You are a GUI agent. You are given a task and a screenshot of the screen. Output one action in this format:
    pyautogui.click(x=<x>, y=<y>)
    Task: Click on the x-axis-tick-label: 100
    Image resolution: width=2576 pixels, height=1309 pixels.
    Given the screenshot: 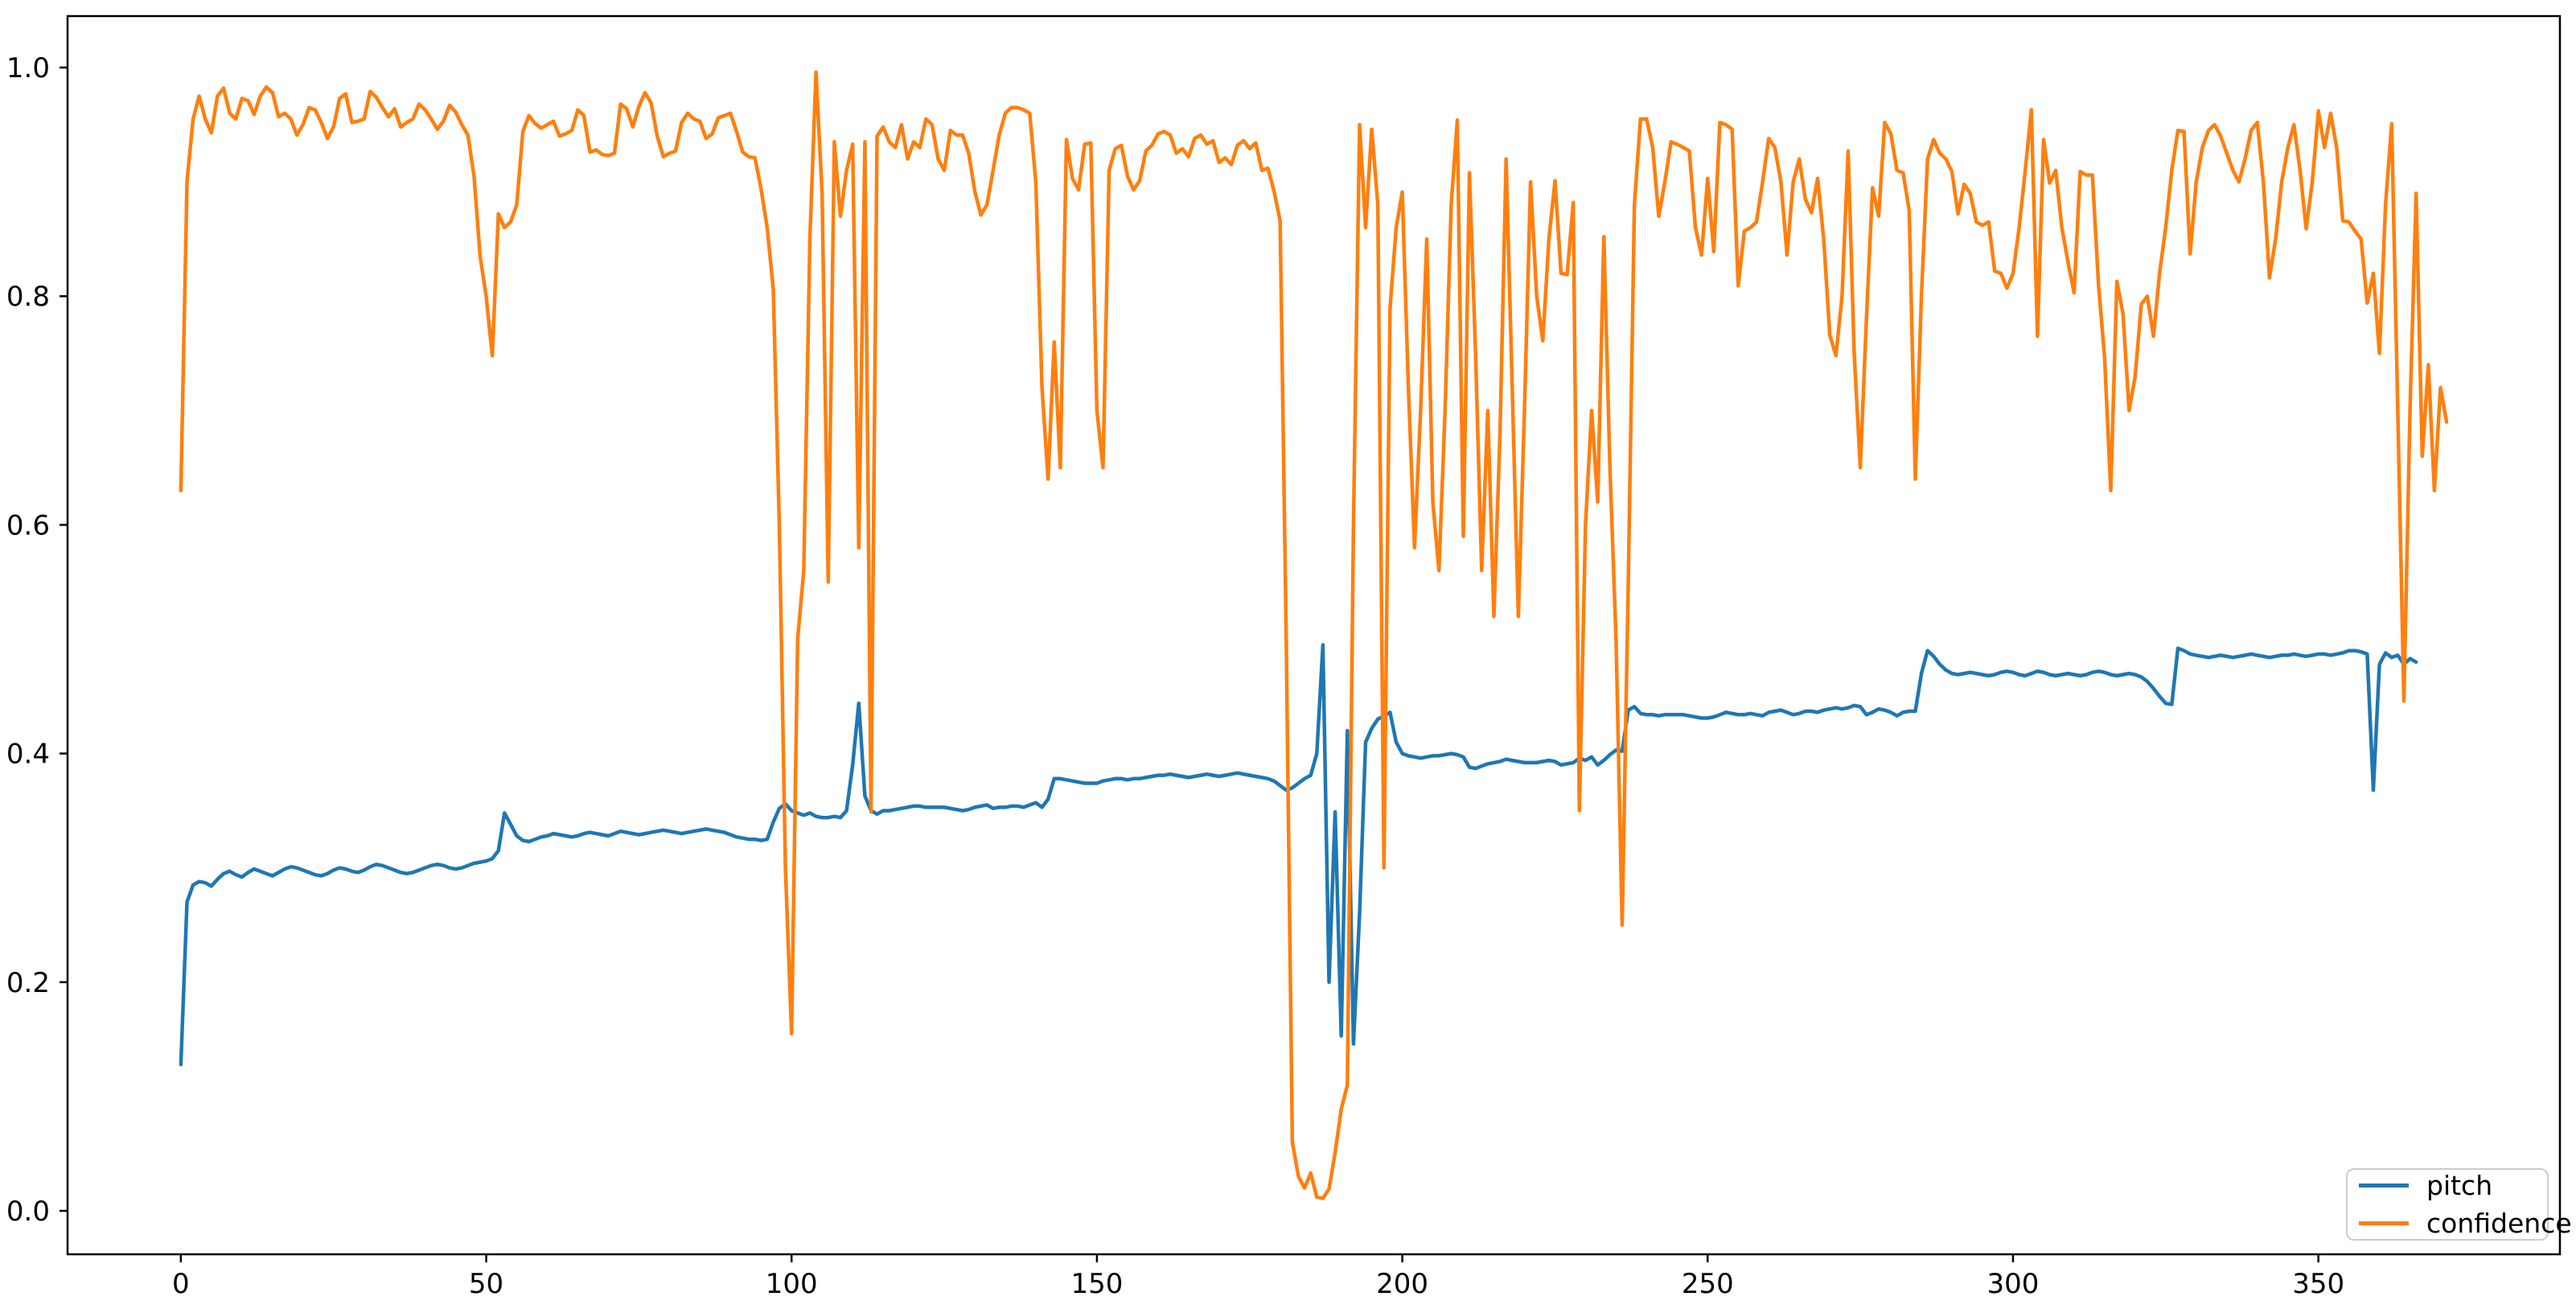 What is the action you would take?
    pyautogui.click(x=792, y=1284)
    